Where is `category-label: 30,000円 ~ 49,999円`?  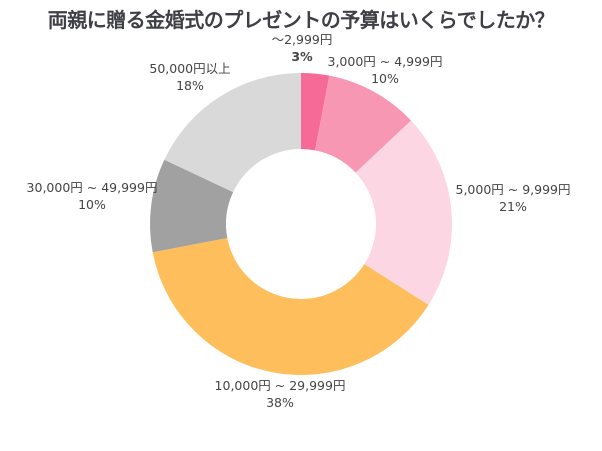 category-label: 30,000円 ~ 49,999円 is located at coordinates (92, 187).